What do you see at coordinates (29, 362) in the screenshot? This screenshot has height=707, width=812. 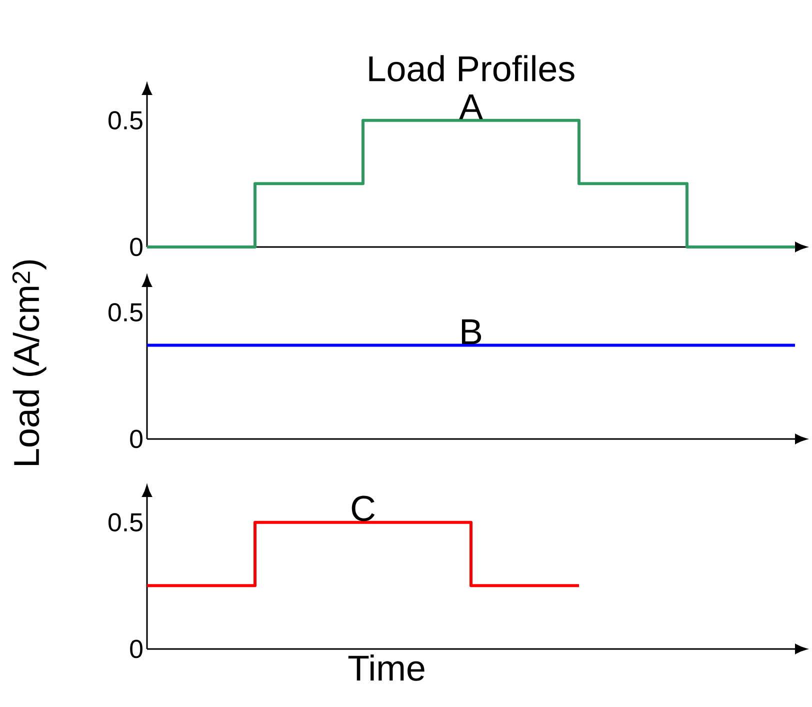 I see `y-axis-title: Load (A/cm$^{2}$)` at bounding box center [29, 362].